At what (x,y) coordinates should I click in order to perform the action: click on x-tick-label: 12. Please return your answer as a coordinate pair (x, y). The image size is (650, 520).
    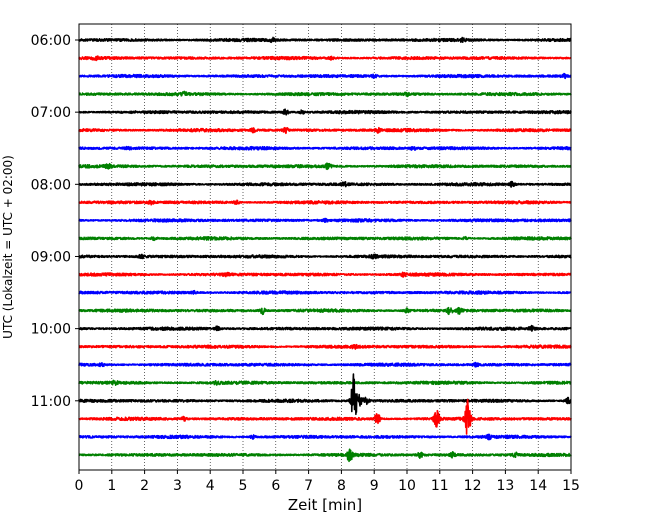
    Looking at the image, I should click on (473, 486).